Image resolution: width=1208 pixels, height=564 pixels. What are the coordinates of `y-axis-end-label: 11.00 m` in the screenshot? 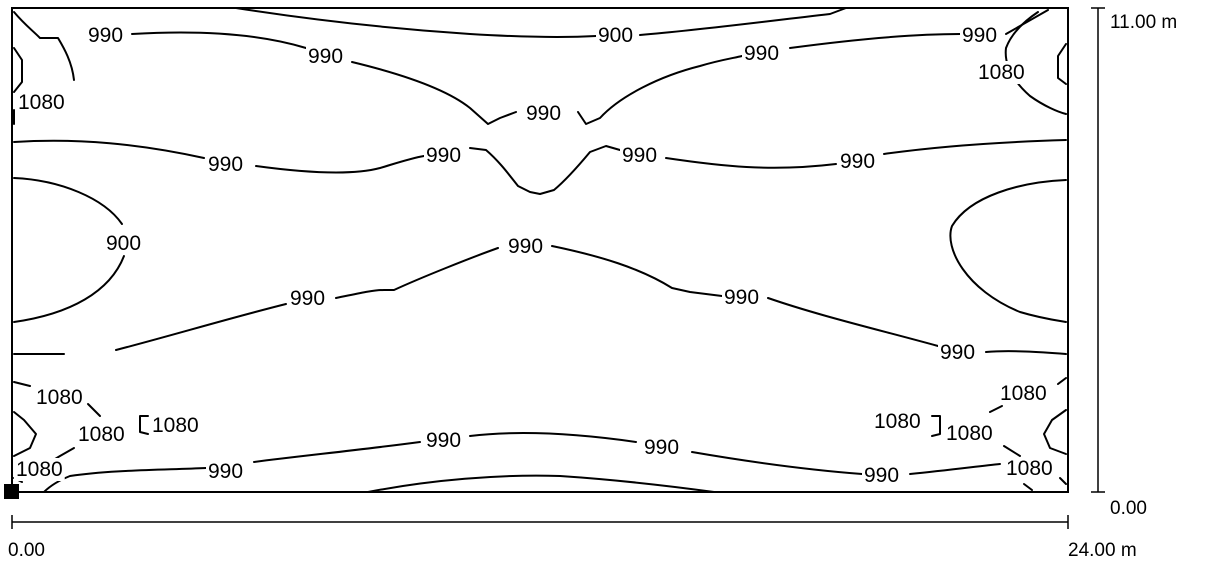 It's located at (1143, 22).